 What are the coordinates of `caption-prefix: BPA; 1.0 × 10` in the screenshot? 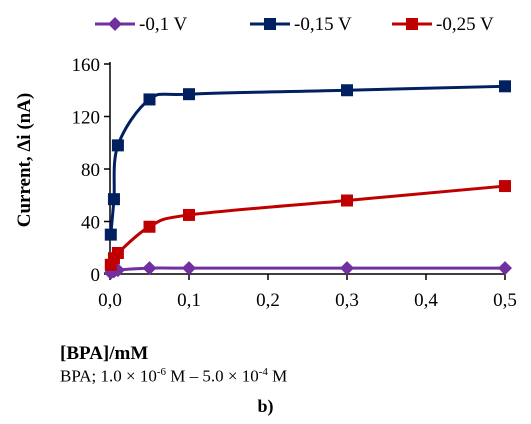 It's located at (108, 376).